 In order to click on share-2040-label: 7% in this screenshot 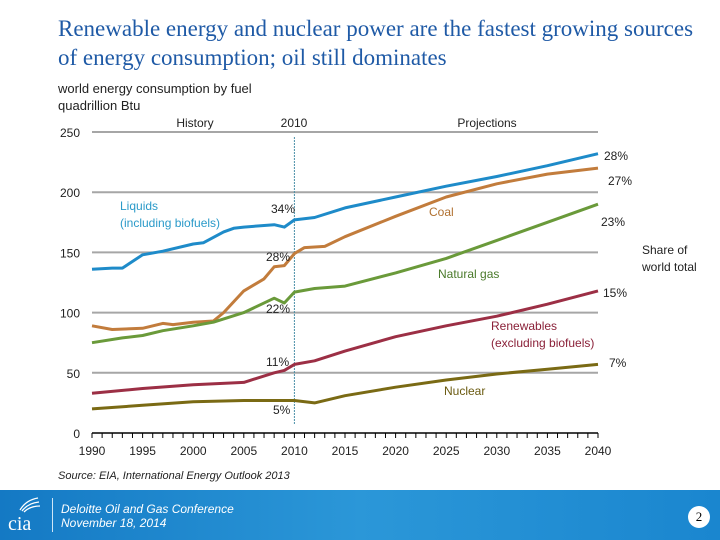, I will do `click(618, 363)`.